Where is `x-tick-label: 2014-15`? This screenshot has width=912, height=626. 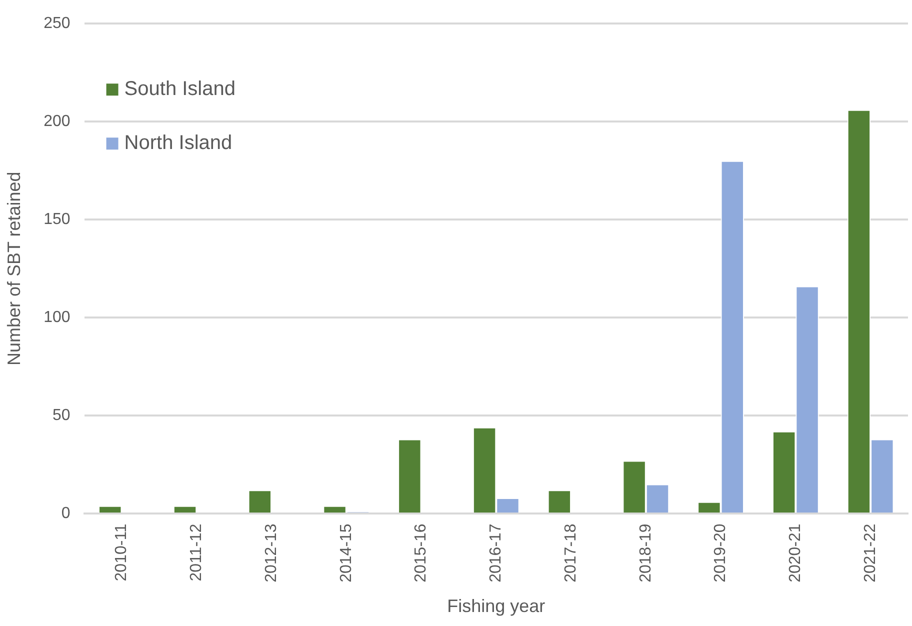
x-tick-label: 2014-15 is located at coordinates (346, 553).